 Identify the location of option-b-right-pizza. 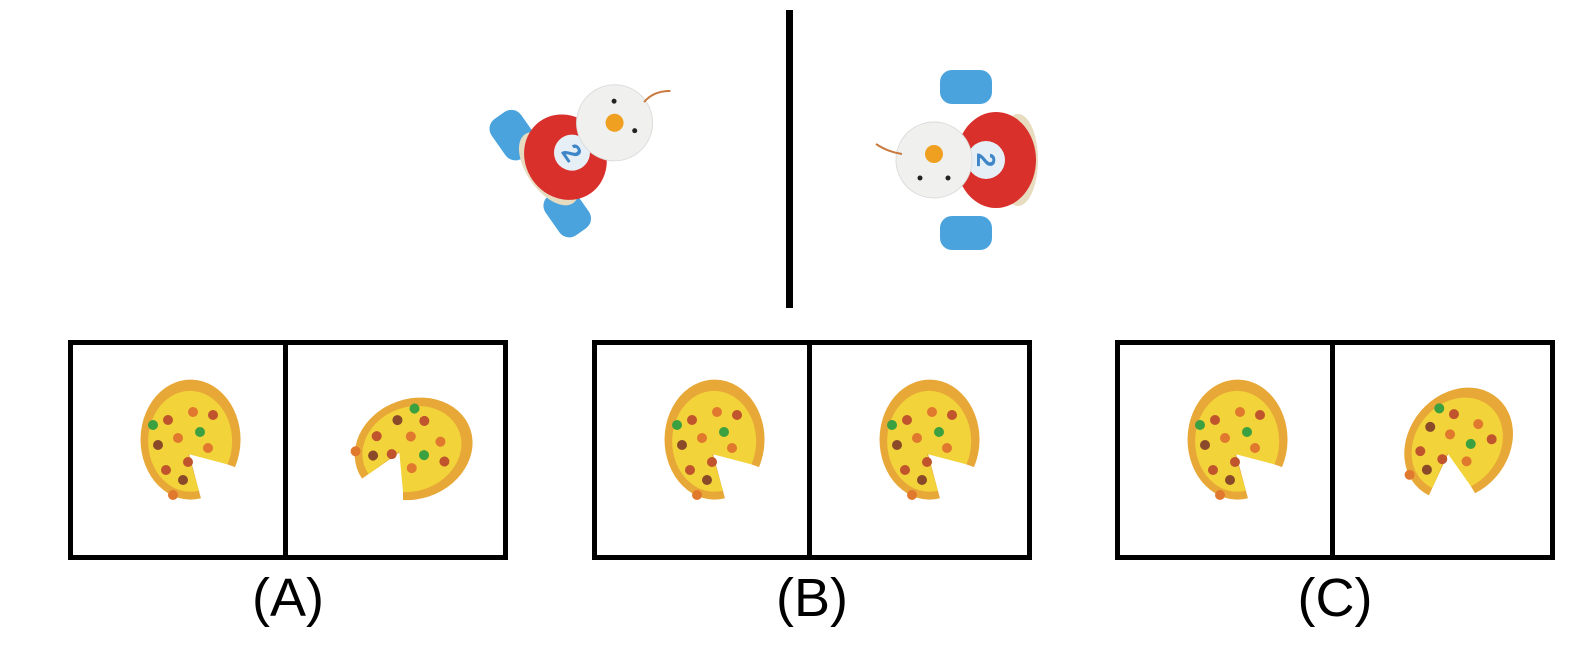
(929, 439).